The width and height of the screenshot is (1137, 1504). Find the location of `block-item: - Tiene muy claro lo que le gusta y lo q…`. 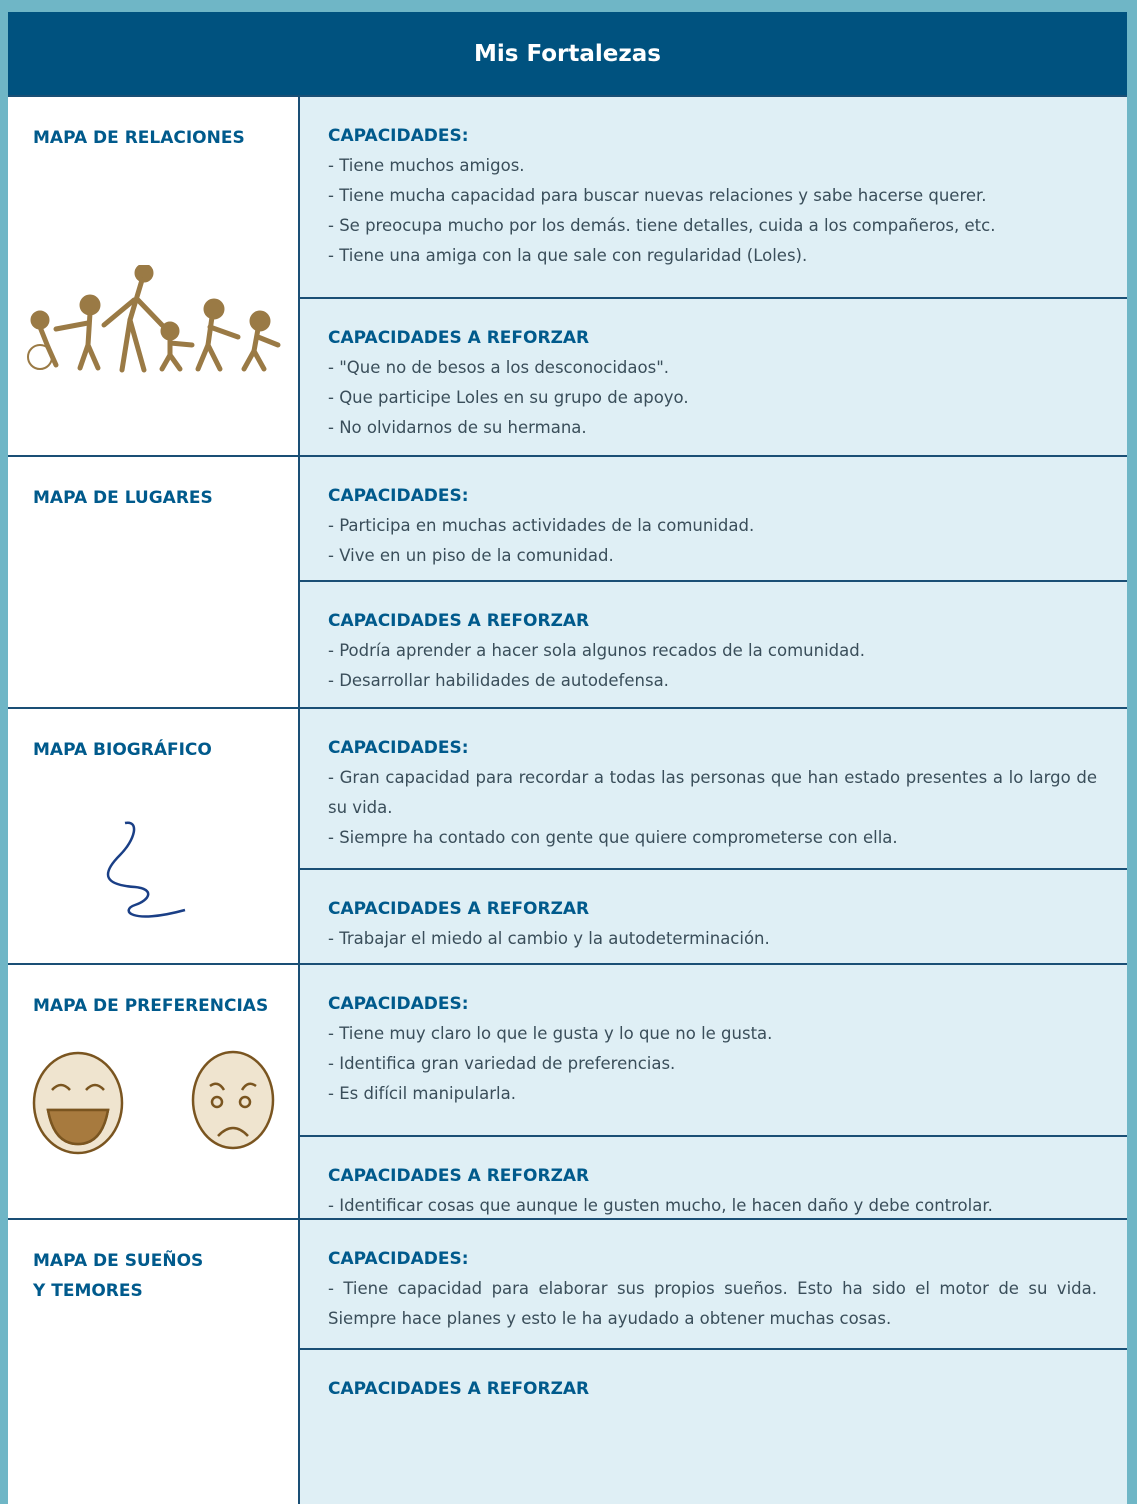

block-item: - Tiene muy claro lo que le gusta y lo q… is located at coordinates (550, 1033).